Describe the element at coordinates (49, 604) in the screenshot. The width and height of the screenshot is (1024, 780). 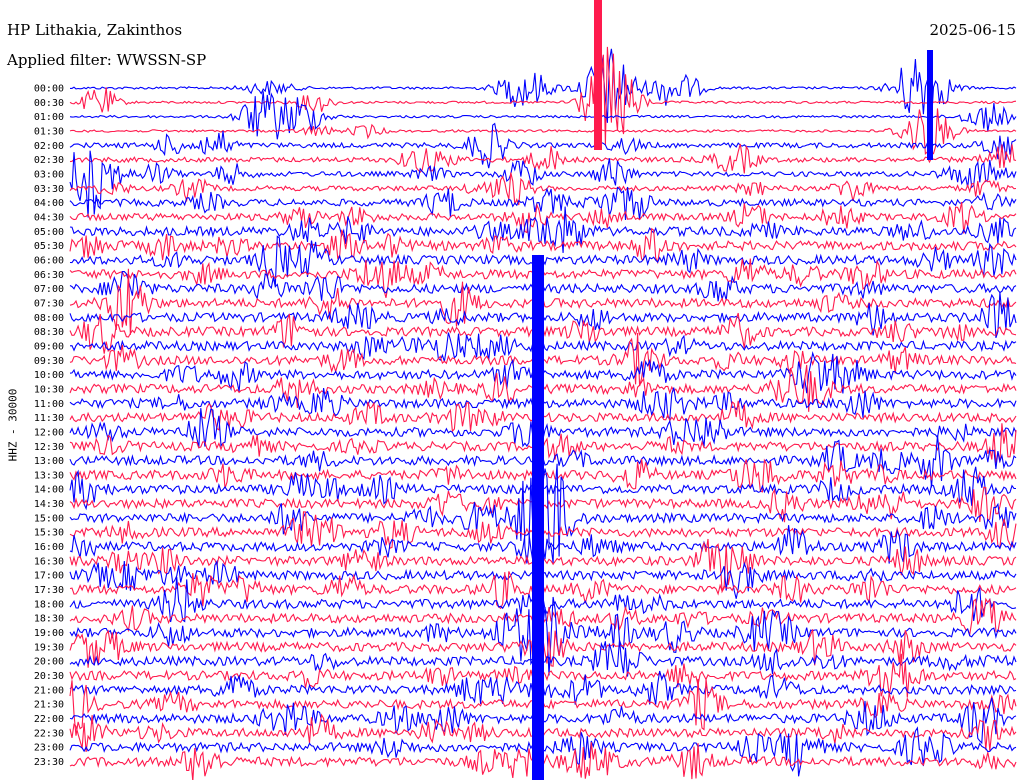
I see `row-label-1800: 18:00` at that location.